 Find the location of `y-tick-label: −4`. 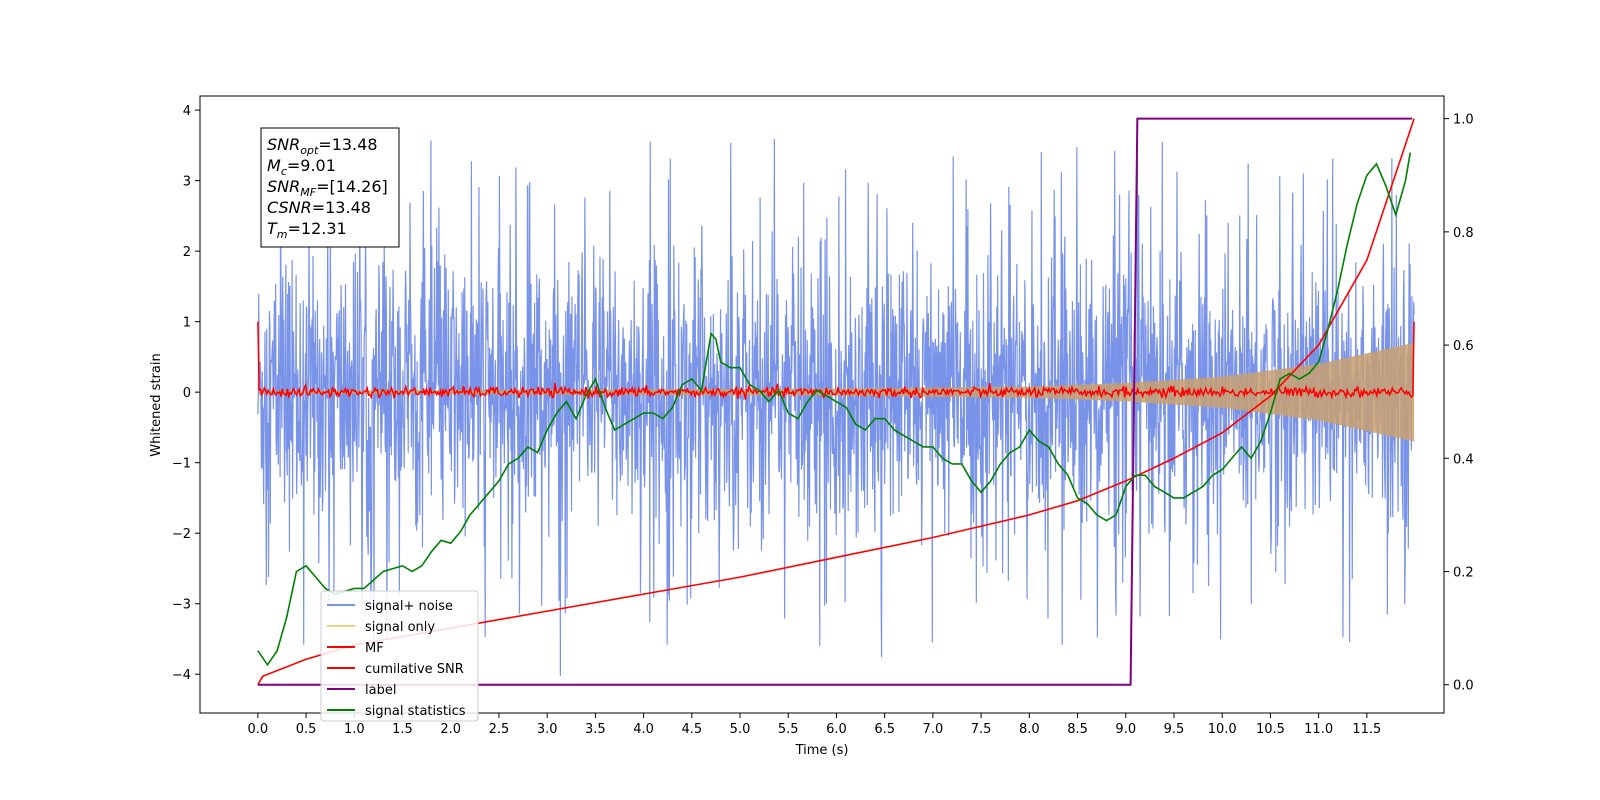

y-tick-label: −4 is located at coordinates (181, 675).